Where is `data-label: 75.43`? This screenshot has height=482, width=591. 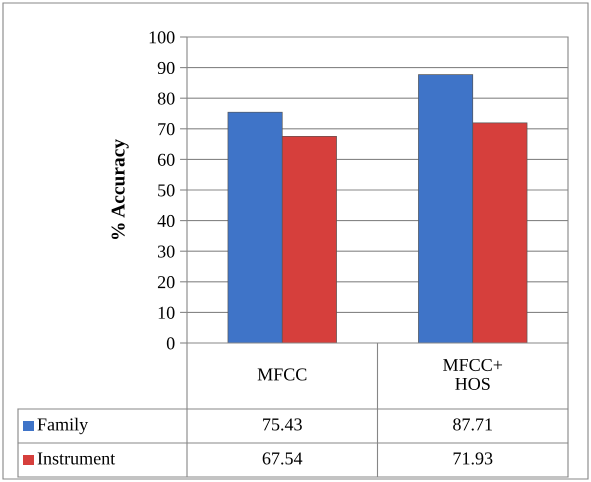 data-label: 75.43 is located at coordinates (282, 424).